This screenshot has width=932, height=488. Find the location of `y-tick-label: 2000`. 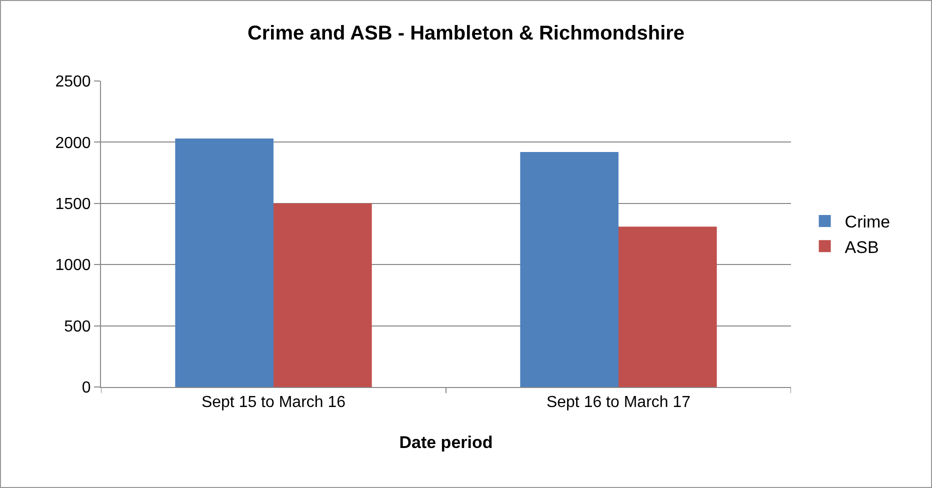

y-tick-label: 2000 is located at coordinates (73, 143).